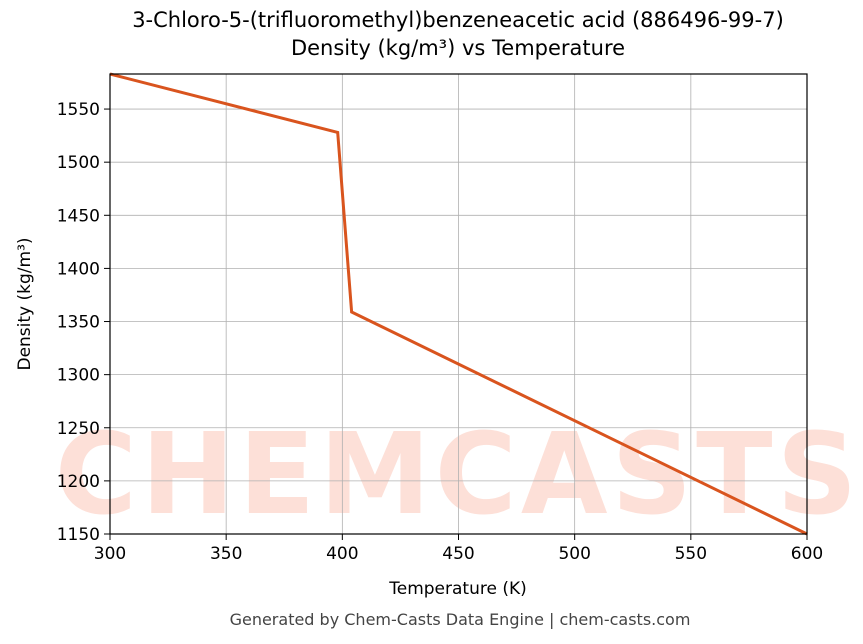  Describe the element at coordinates (458, 48) in the screenshot. I see `chart-subtitle: Density (kg/m³) vs Temperature` at that location.